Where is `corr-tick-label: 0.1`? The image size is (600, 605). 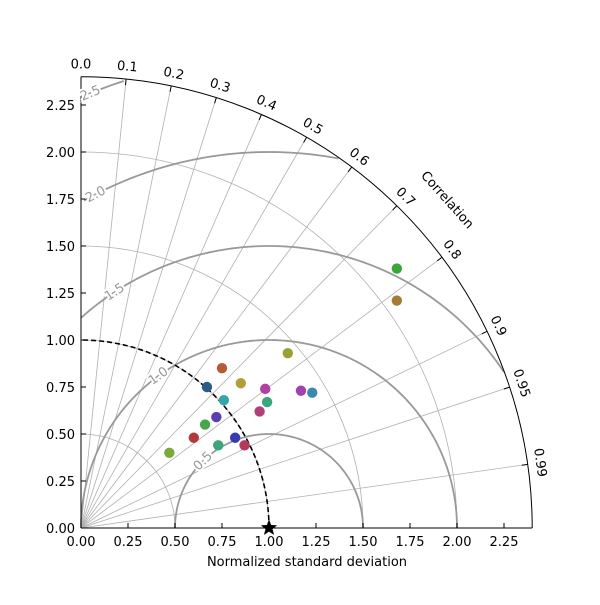 corr-tick-label: 0.1 is located at coordinates (127, 67).